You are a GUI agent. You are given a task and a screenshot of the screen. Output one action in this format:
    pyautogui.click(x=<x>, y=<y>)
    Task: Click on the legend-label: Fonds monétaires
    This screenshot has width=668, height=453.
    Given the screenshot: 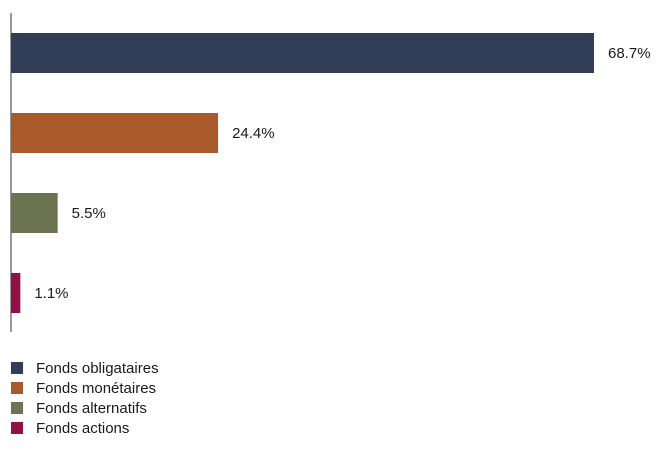 What is the action you would take?
    pyautogui.click(x=96, y=388)
    